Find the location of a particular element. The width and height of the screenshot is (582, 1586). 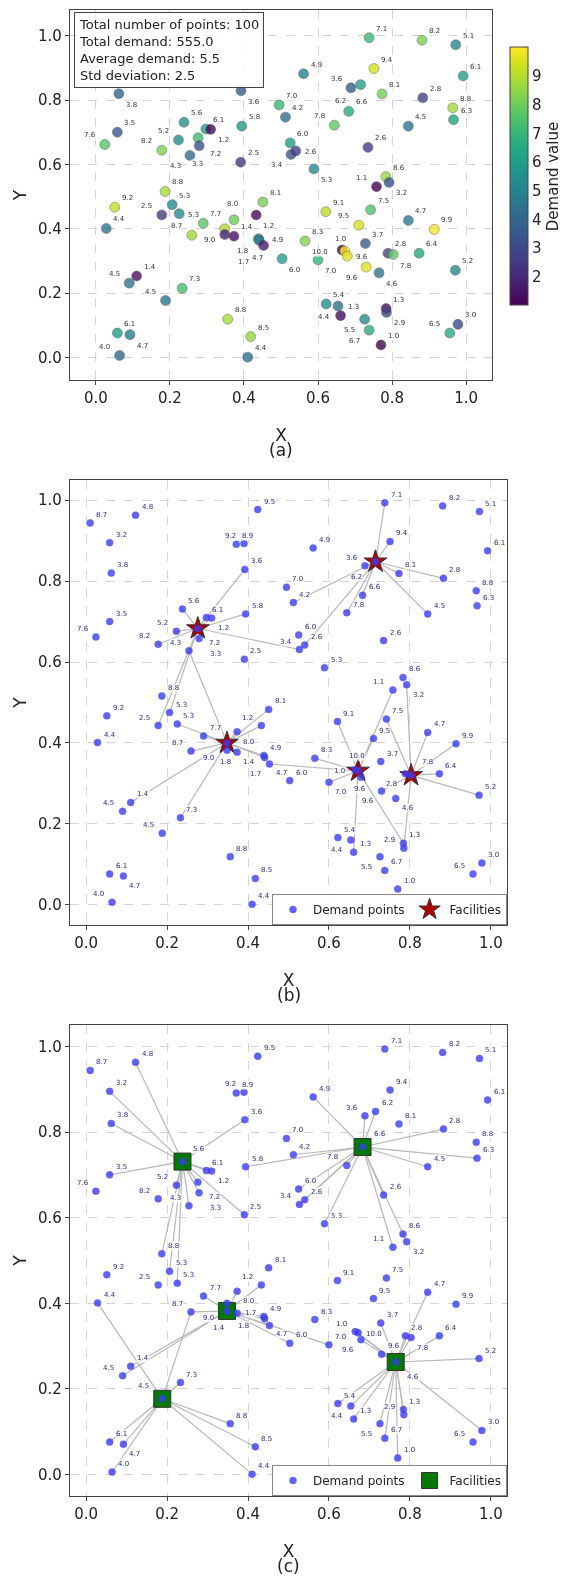

color-bar-label: 7 is located at coordinates (537, 133).